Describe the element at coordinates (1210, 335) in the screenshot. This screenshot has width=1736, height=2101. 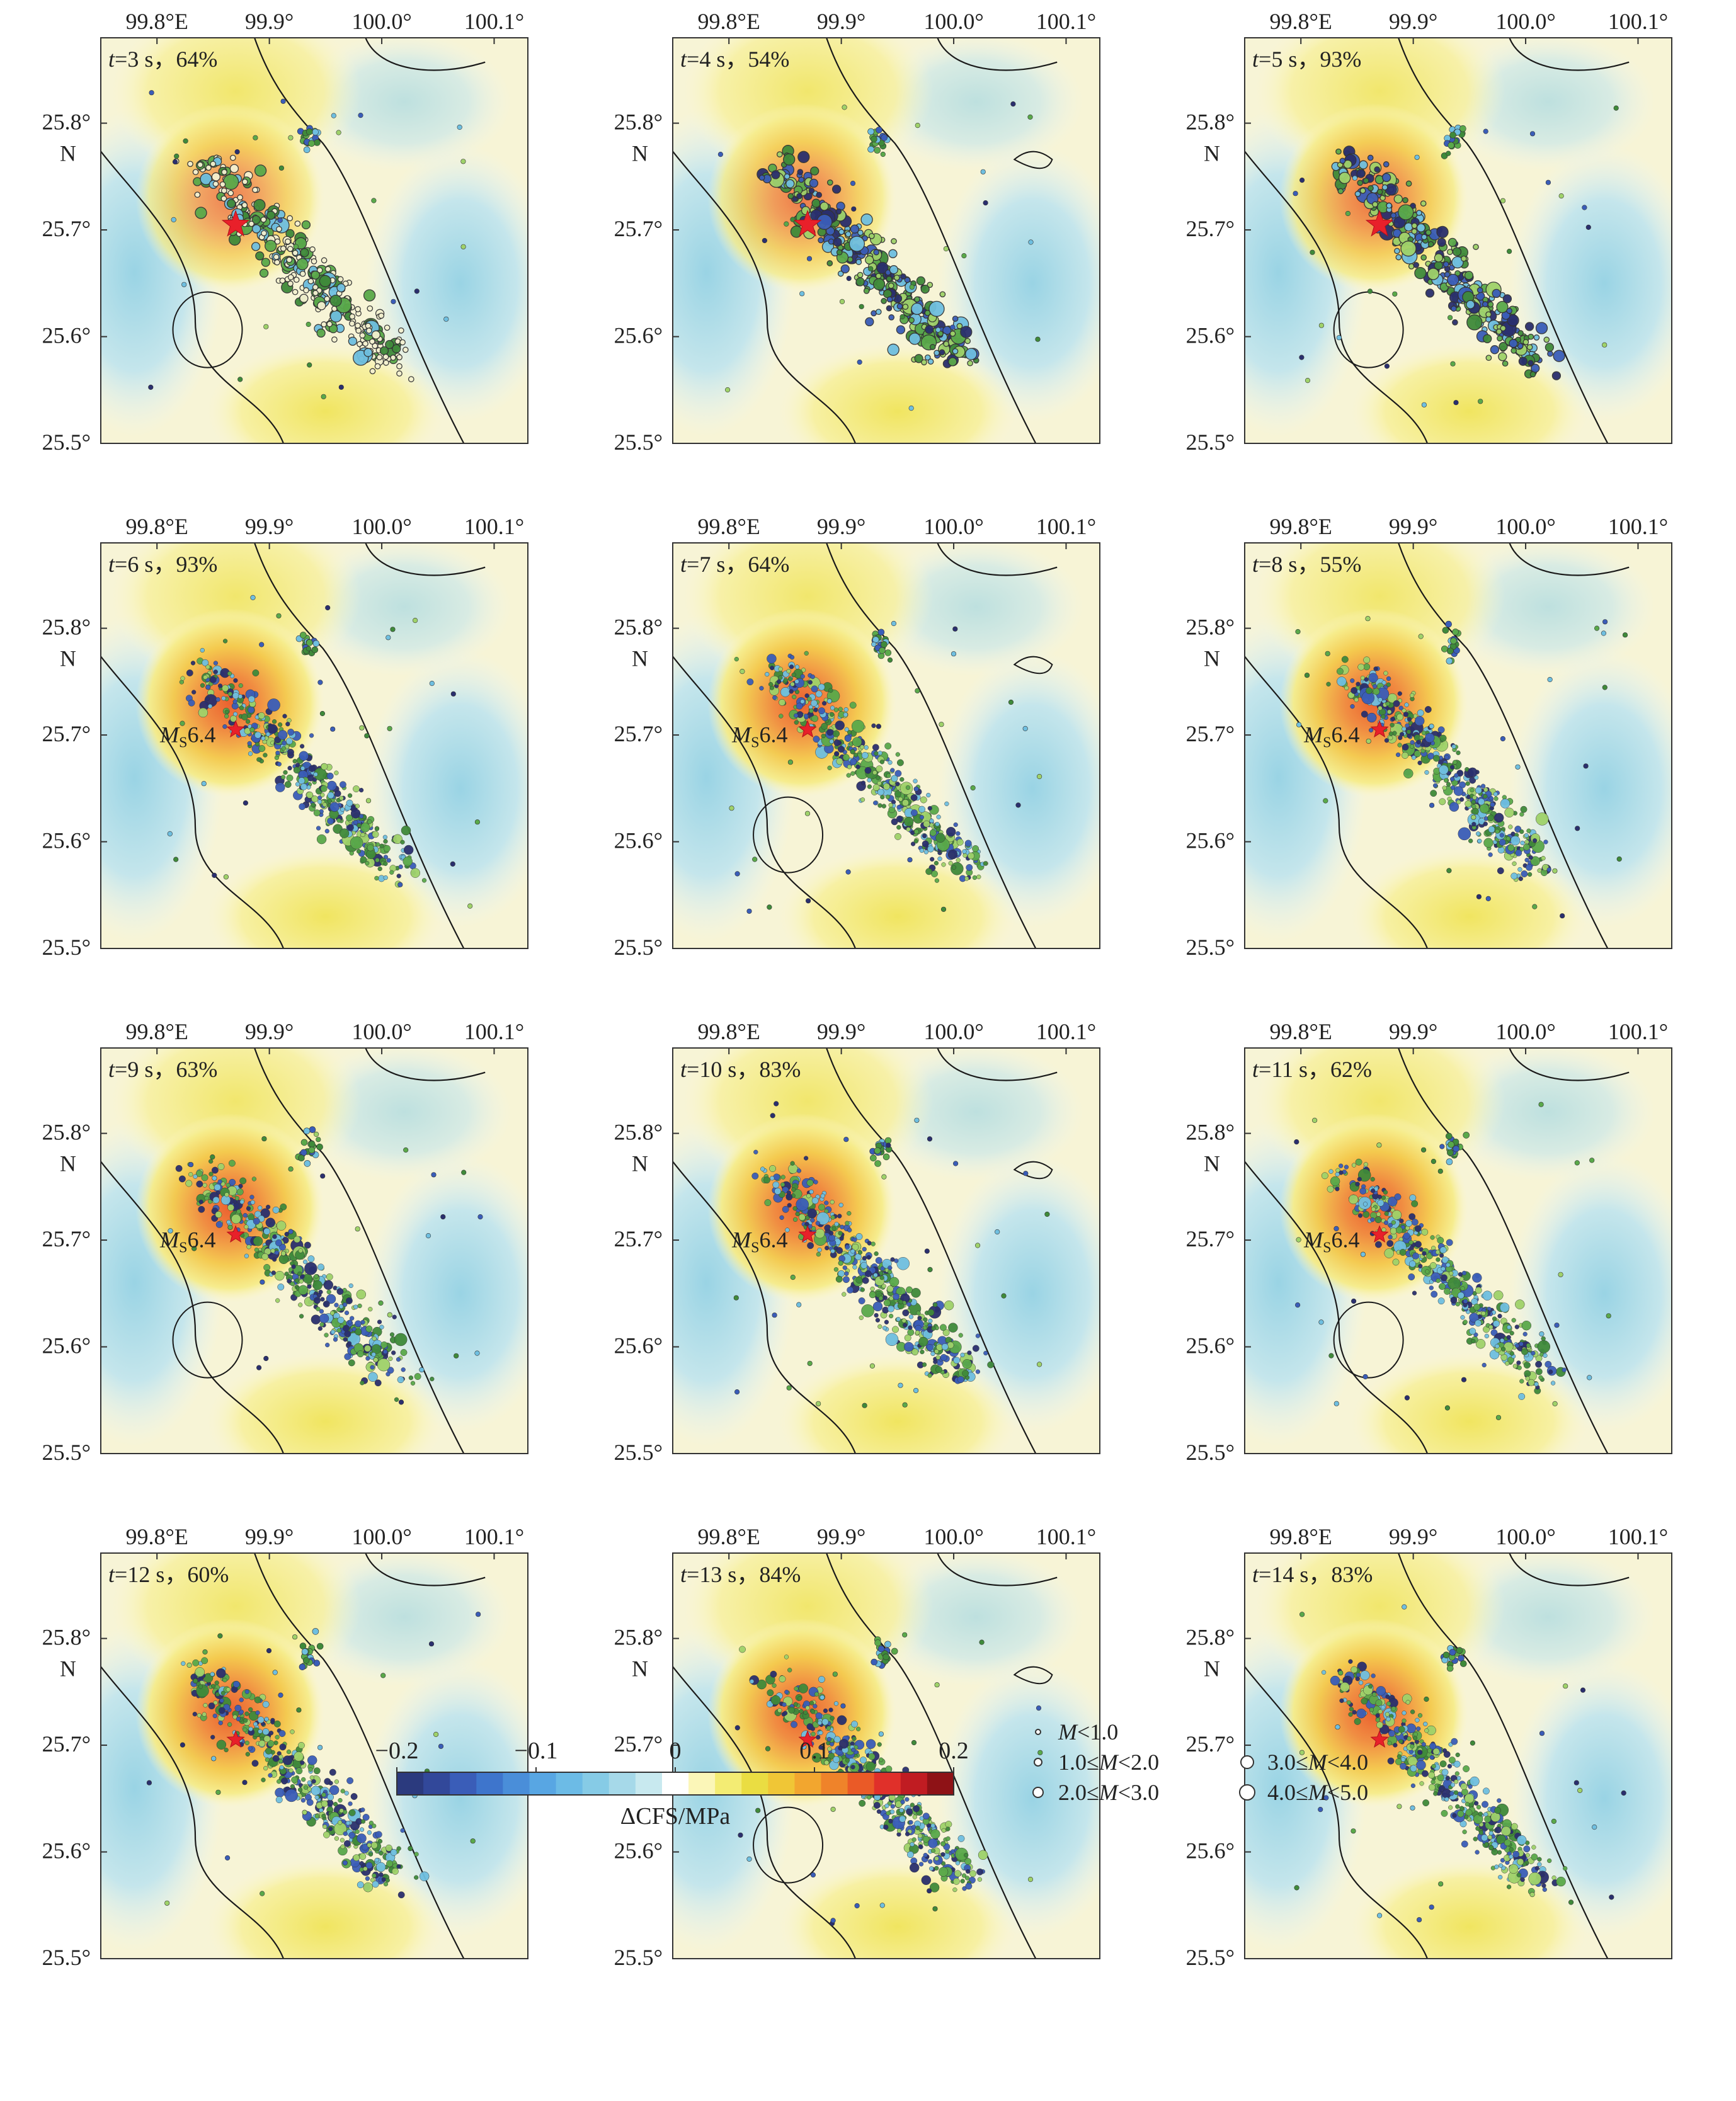
I see `lat-tick-label: 25.6°` at that location.